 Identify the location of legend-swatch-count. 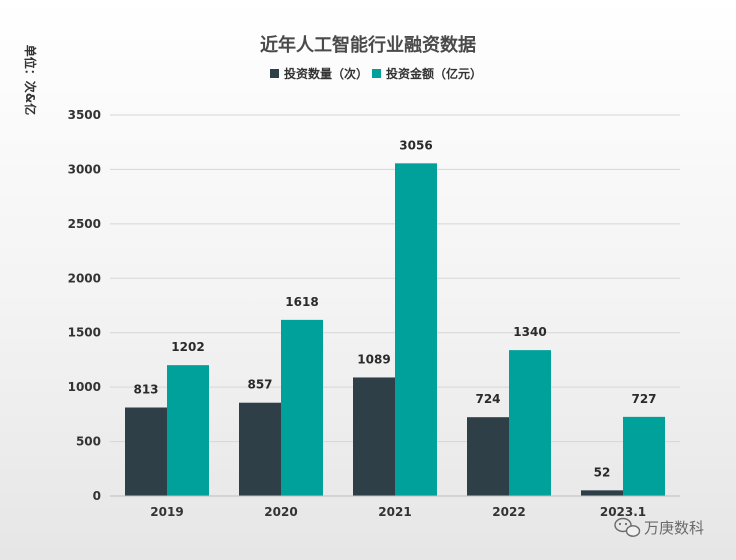
(274, 73).